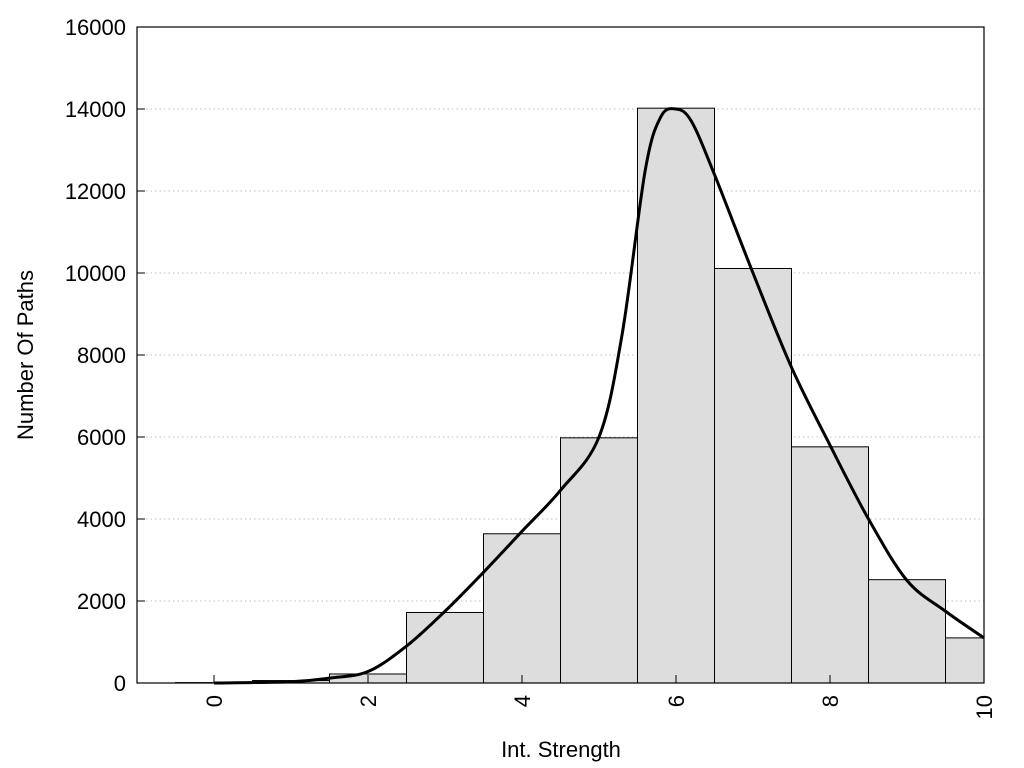 The width and height of the screenshot is (1024, 768). What do you see at coordinates (101, 437) in the screenshot?
I see `y-tick-label: 6000` at bounding box center [101, 437].